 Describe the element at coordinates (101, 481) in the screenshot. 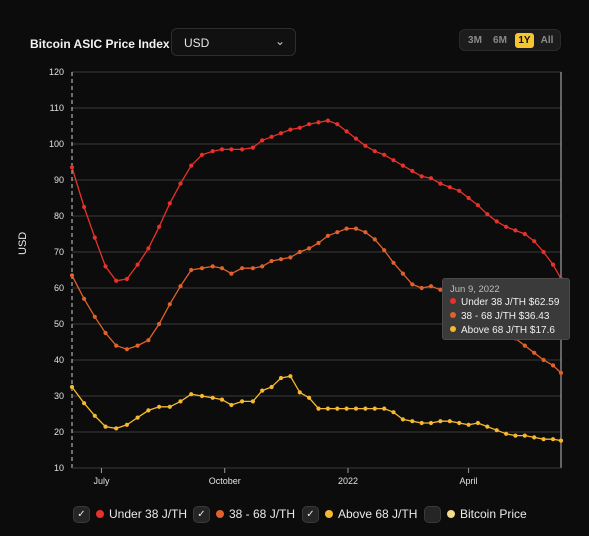

I see `x-tick-label: July` at that location.